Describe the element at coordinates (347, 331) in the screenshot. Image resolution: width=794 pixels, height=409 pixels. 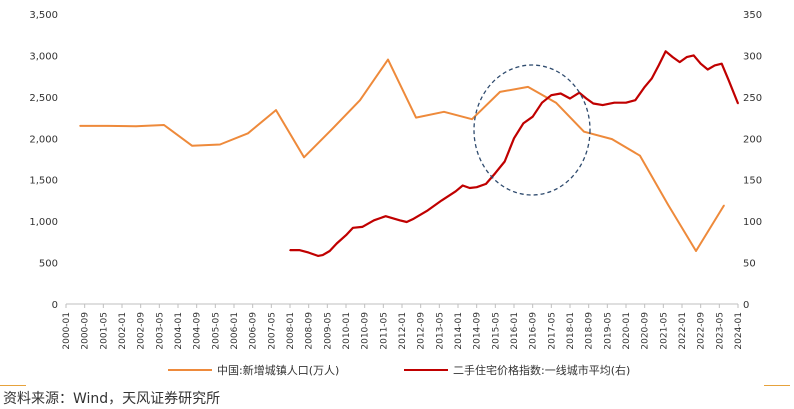
I see `x-tick-label: 2010-01` at that location.